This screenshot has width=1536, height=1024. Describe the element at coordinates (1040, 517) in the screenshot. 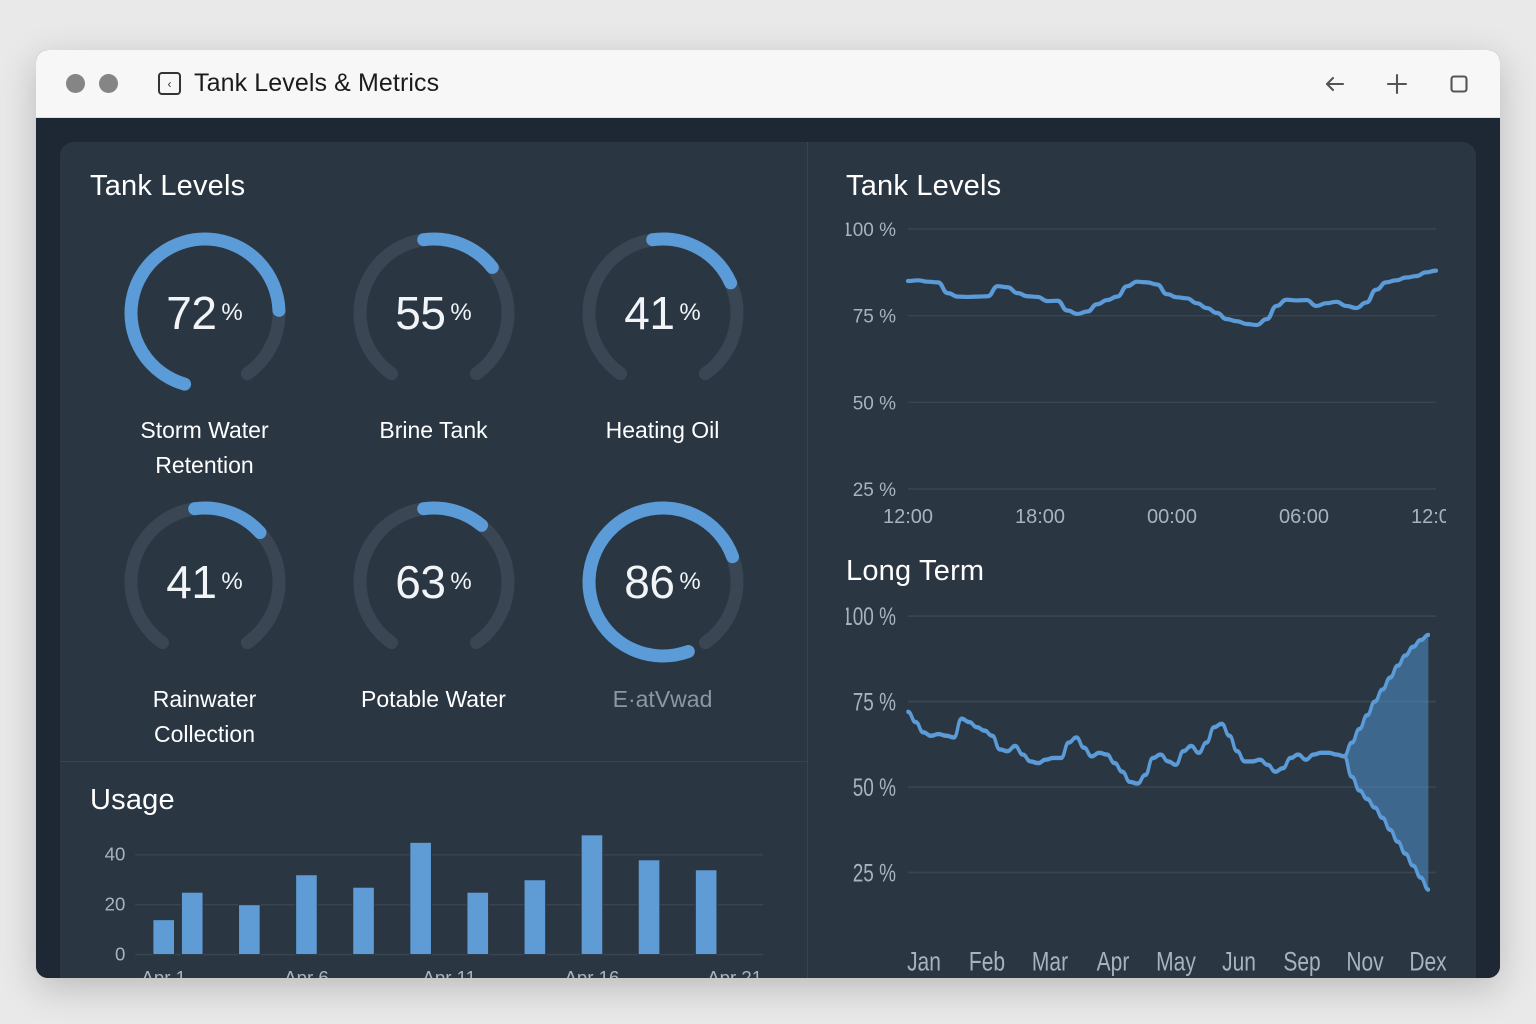

I see `svg-text: 18:00` at that location.